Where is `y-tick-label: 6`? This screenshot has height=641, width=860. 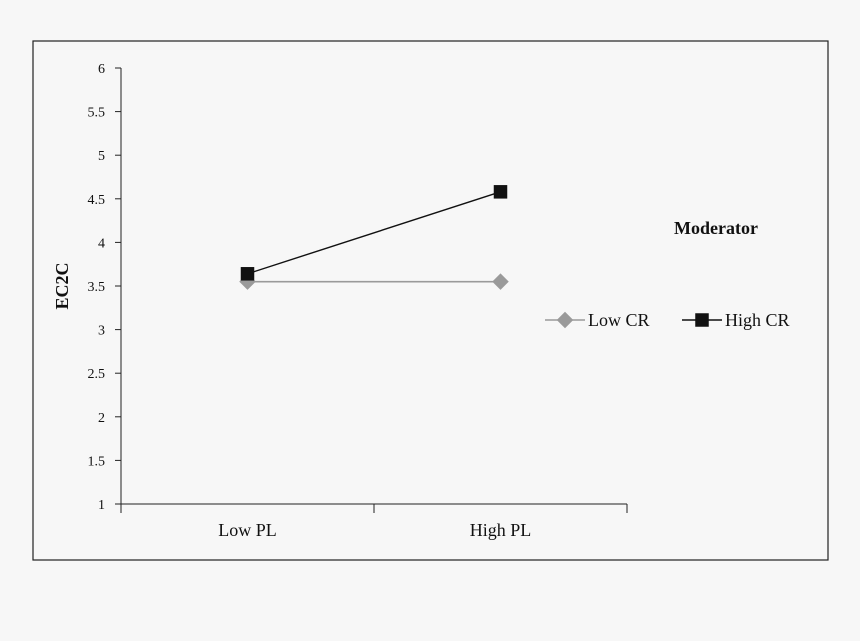
y-tick-label: 6 is located at coordinates (101, 69).